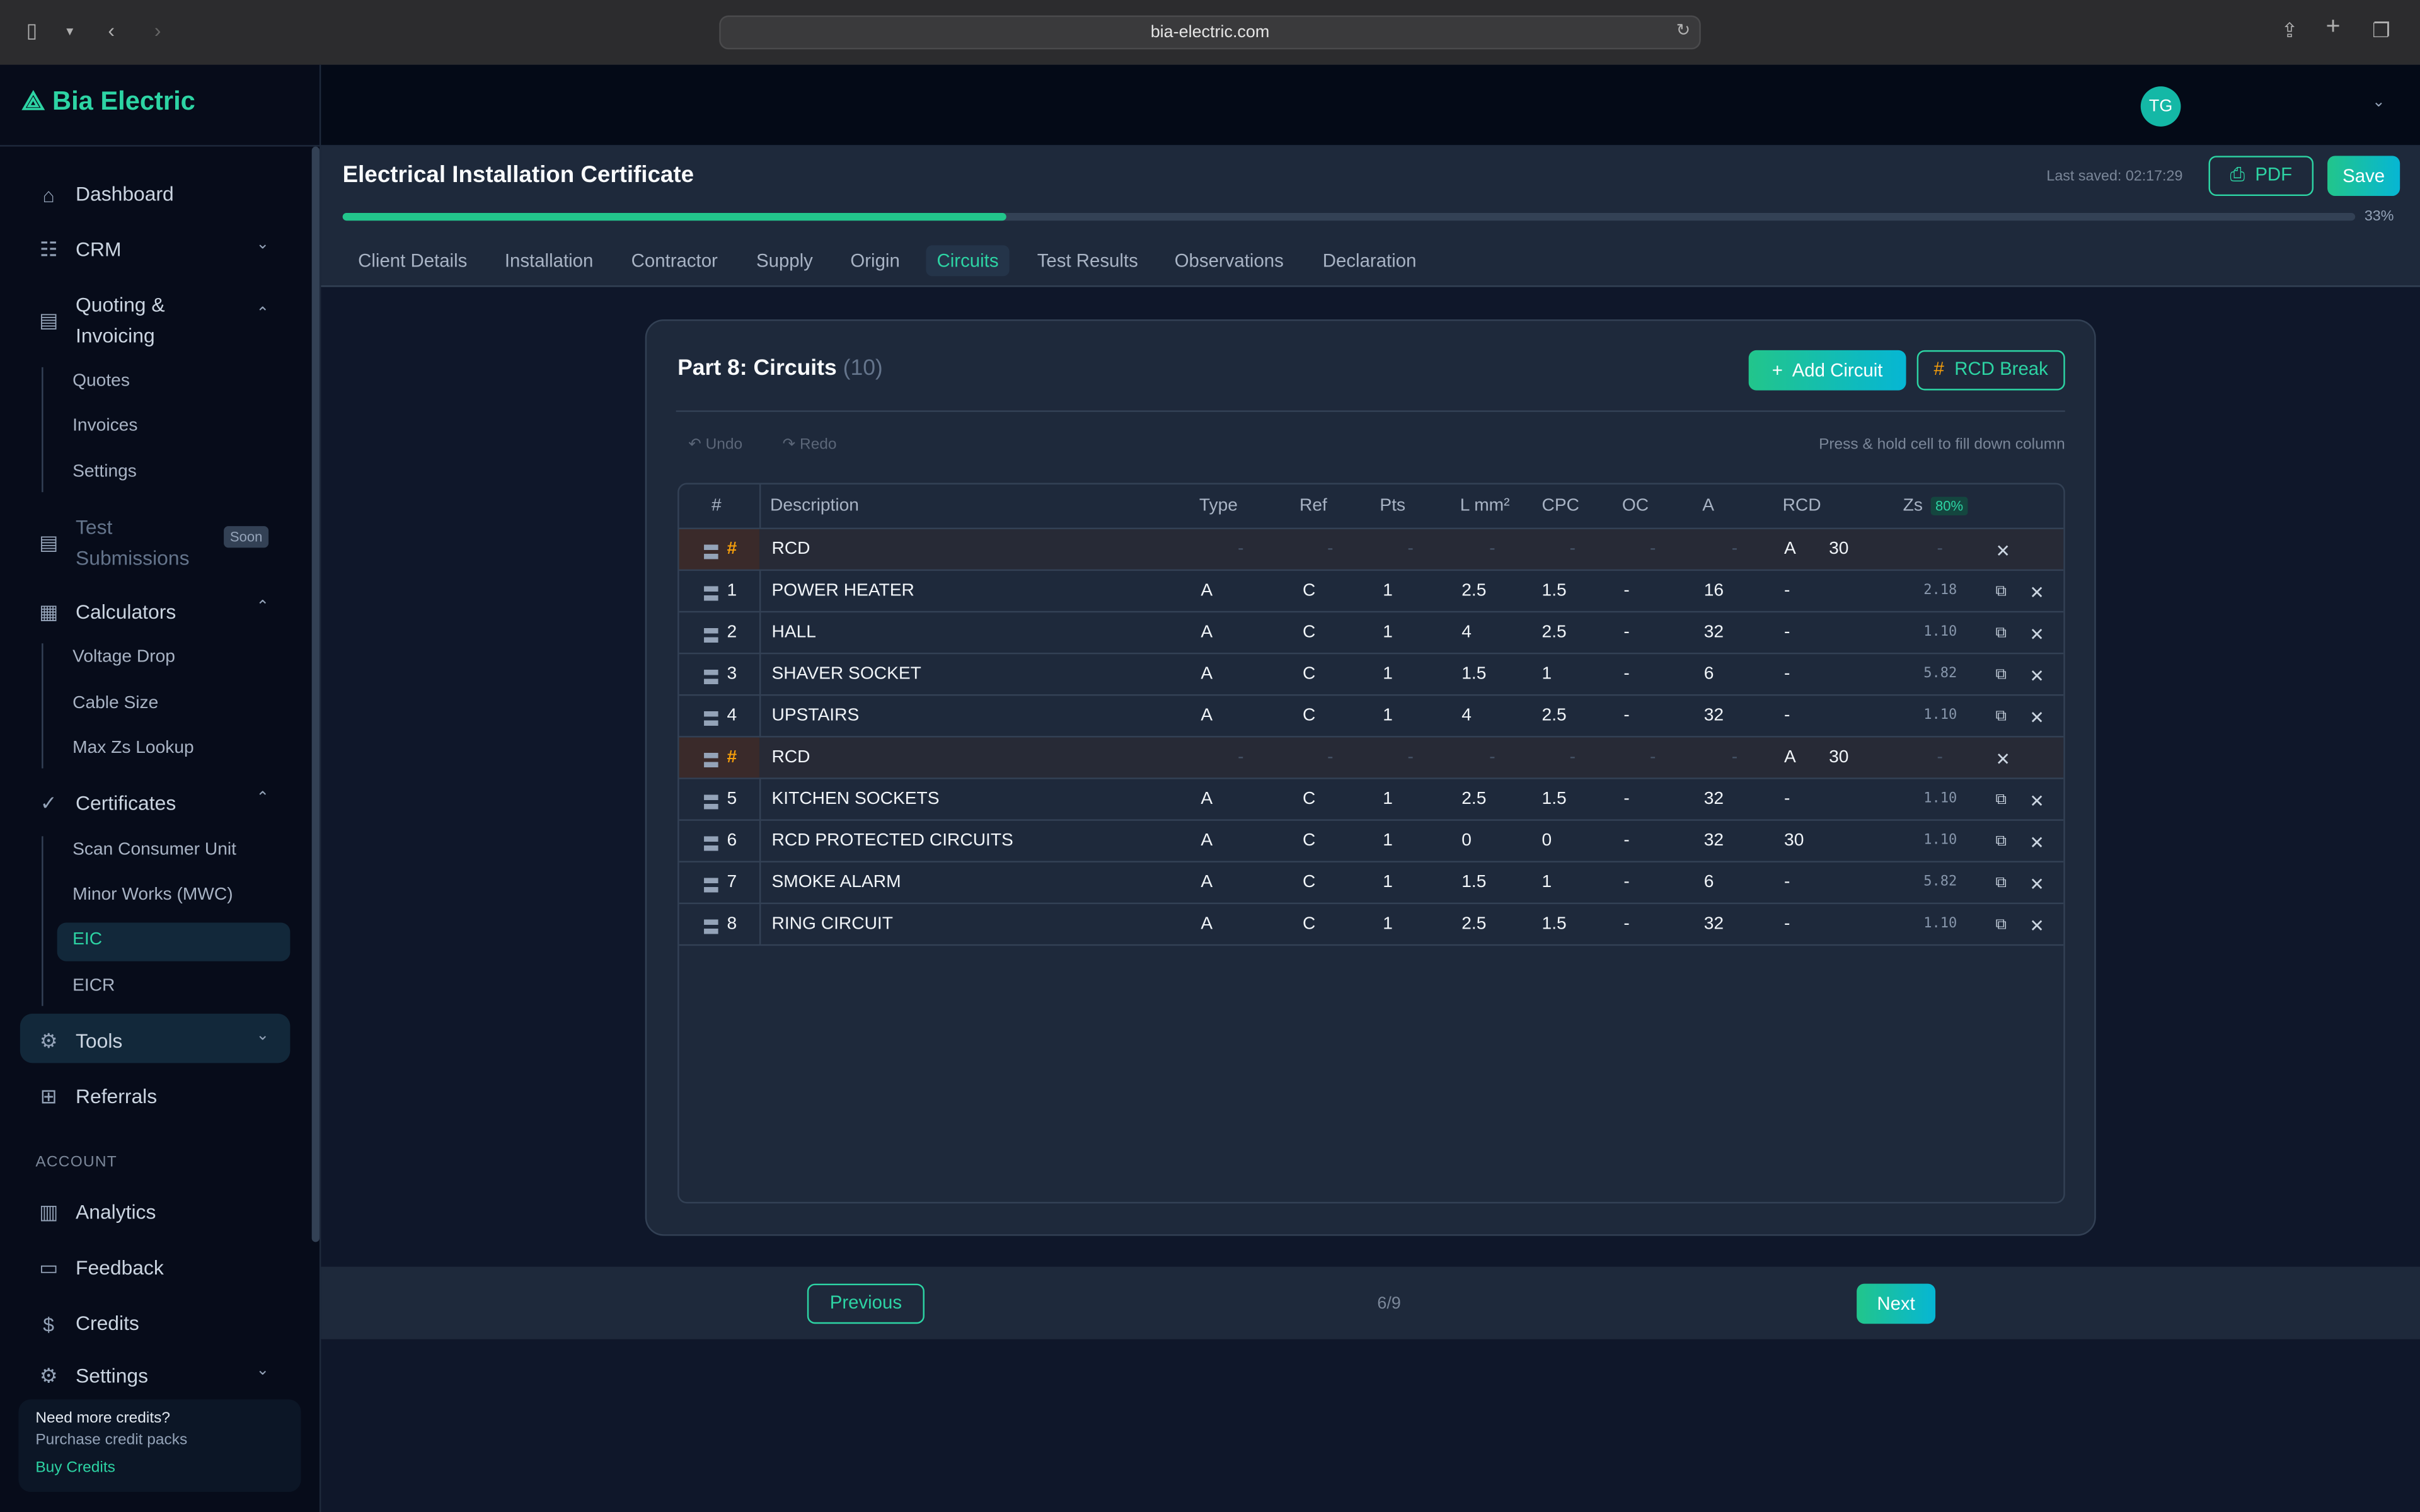 Image resolution: width=2420 pixels, height=1512 pixels. What do you see at coordinates (116, 703) in the screenshot?
I see `sidebar-subitem: Cable Size` at bounding box center [116, 703].